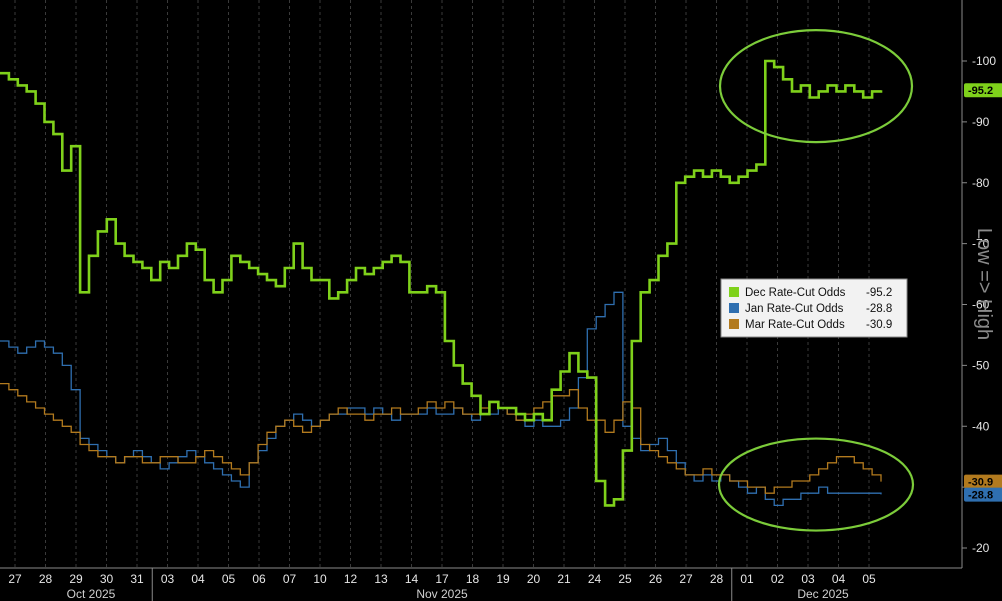  Describe the element at coordinates (91, 594) in the screenshot. I see `month-label: Oct 2025` at that location.